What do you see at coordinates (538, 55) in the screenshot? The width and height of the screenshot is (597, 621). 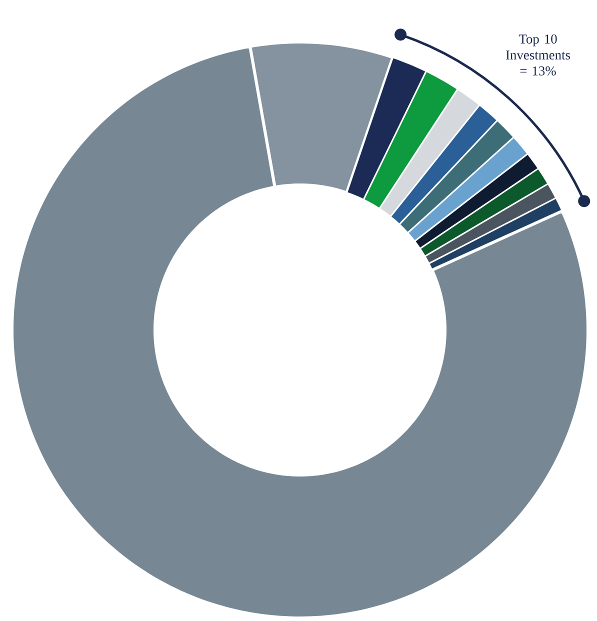 I see `text: Top 10 Investments = 13%` at bounding box center [538, 55].